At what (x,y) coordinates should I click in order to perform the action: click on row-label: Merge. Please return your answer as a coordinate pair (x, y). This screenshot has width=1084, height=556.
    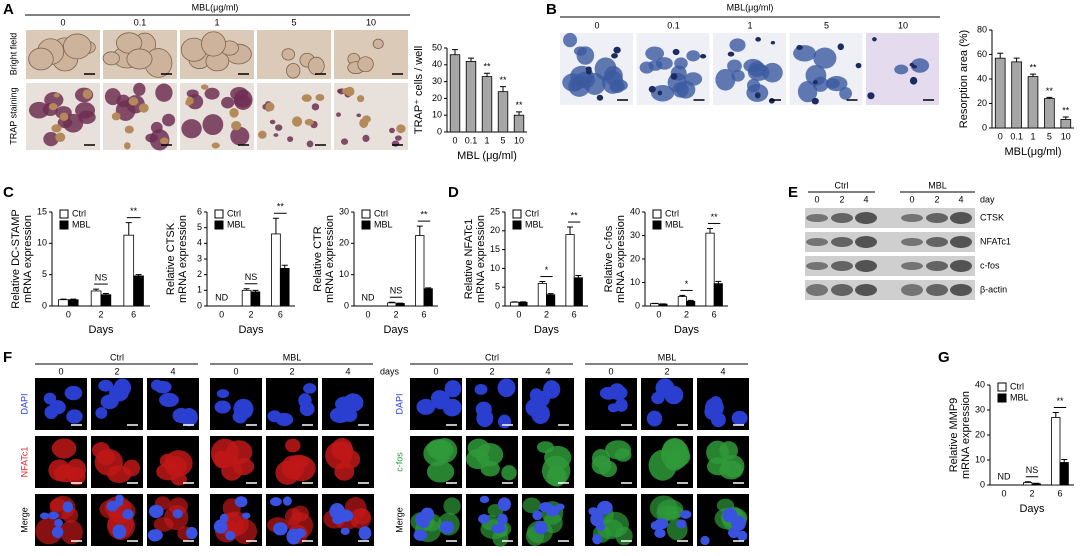
    Looking at the image, I should click on (399, 520).